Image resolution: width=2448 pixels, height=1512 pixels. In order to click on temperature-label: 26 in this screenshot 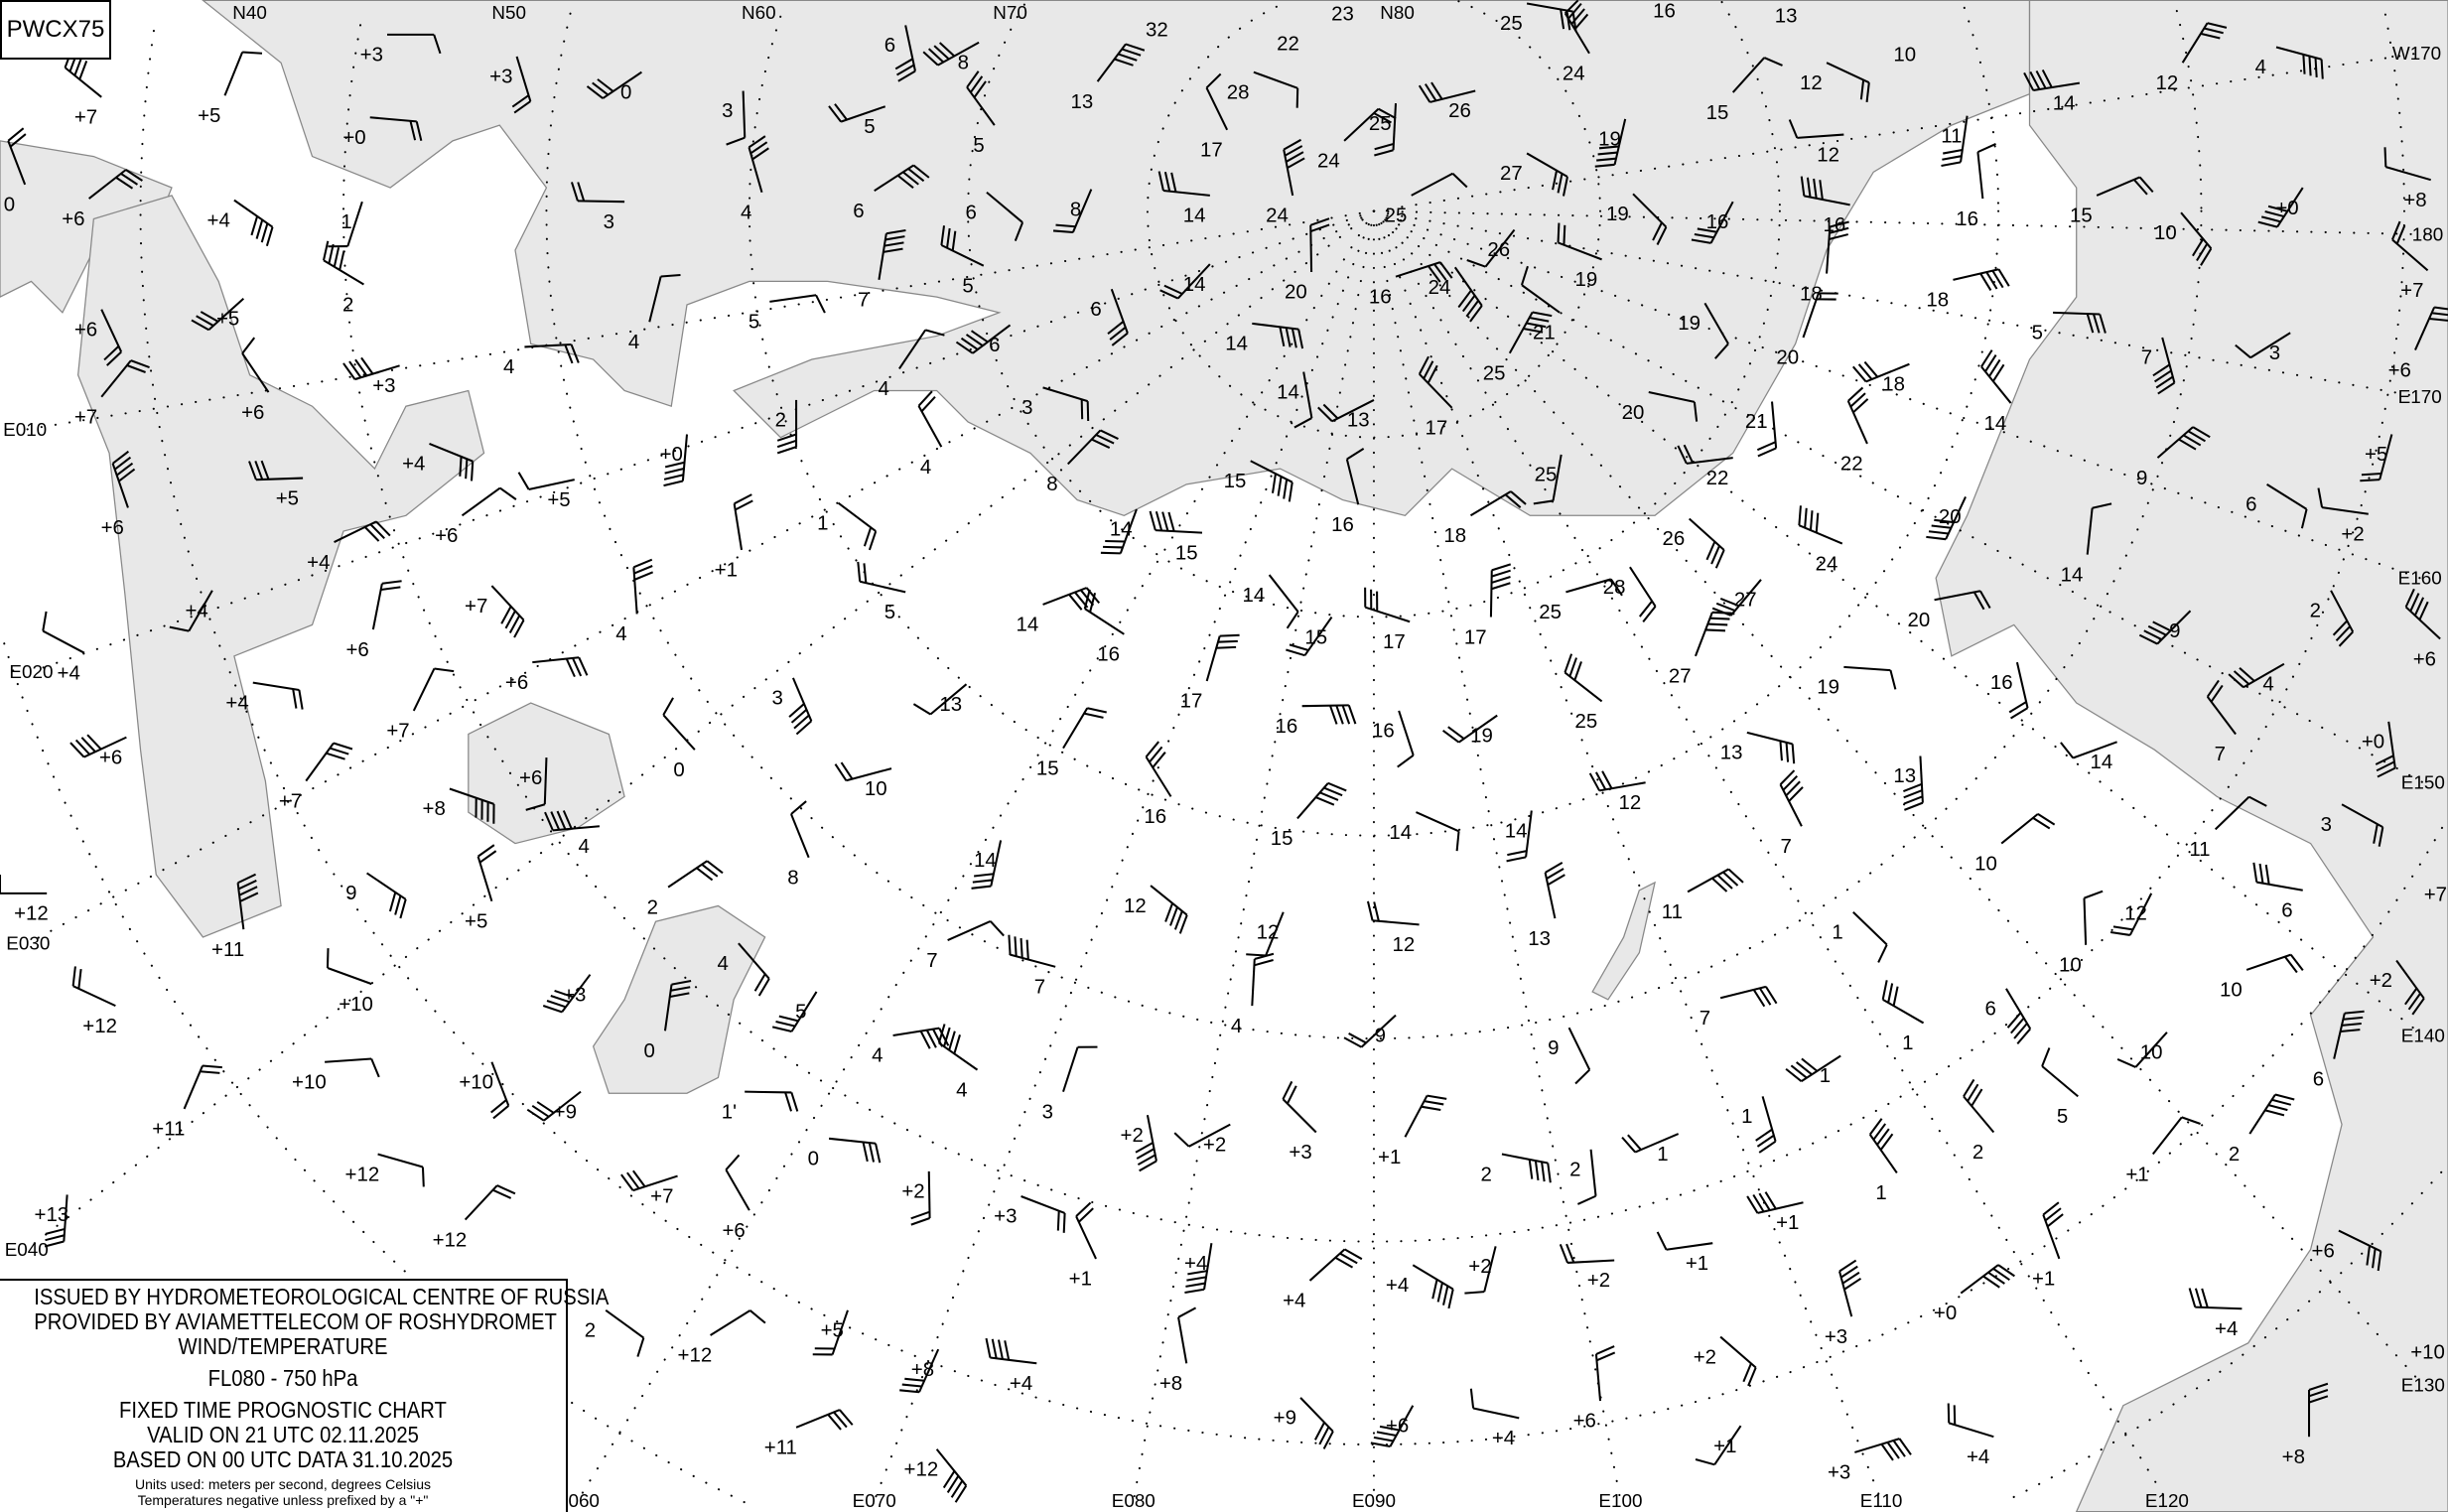, I will do `click(1498, 250)`.